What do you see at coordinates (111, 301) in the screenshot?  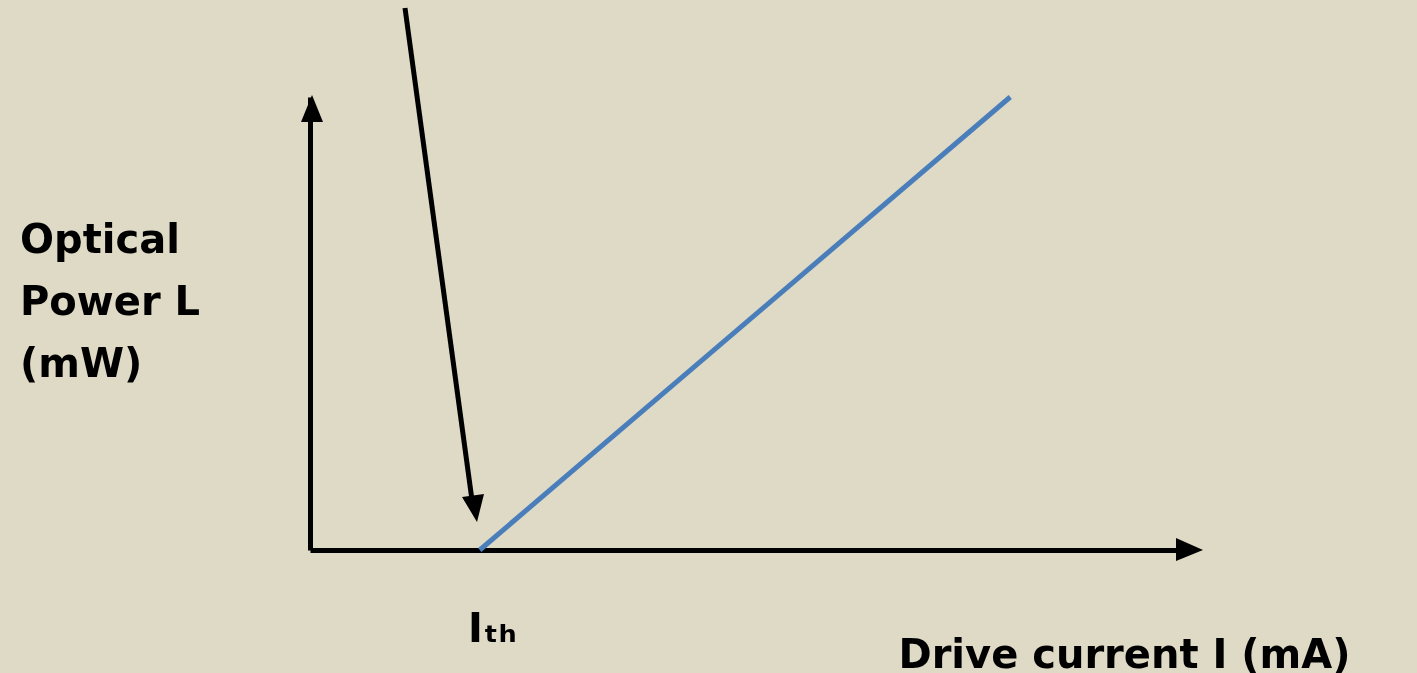 I see `y-axis-title: Optical Power L (mW)` at bounding box center [111, 301].